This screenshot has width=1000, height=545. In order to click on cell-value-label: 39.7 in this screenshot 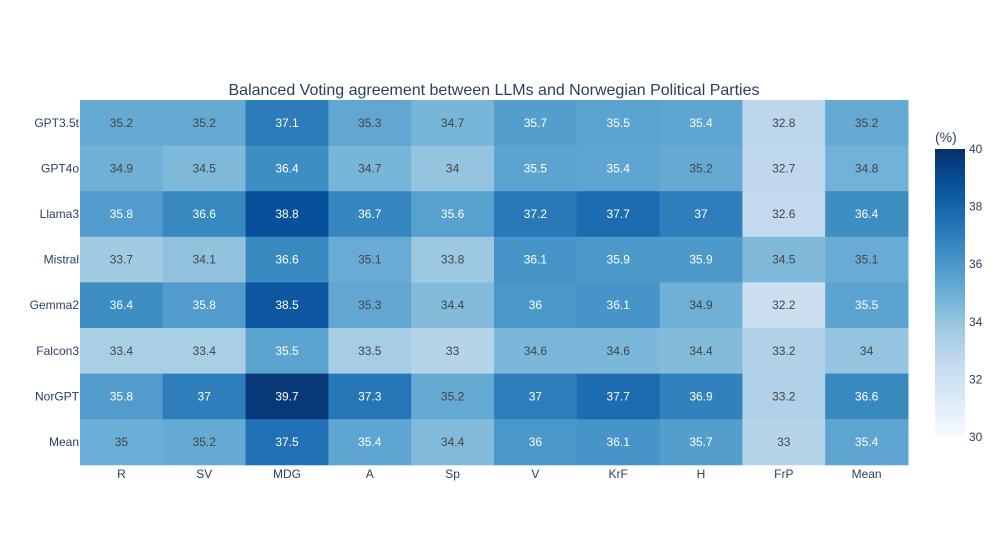, I will do `click(287, 396)`.